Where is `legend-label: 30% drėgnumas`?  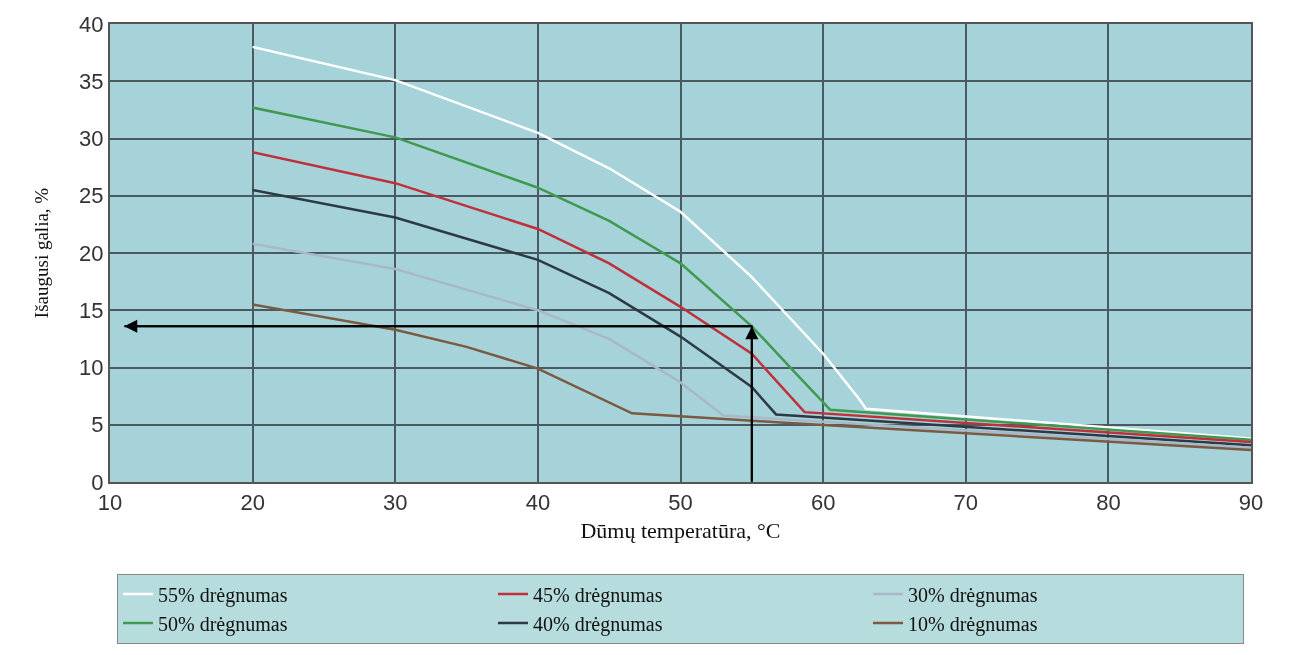
legend-label: 30% drėgnumas is located at coordinates (973, 595).